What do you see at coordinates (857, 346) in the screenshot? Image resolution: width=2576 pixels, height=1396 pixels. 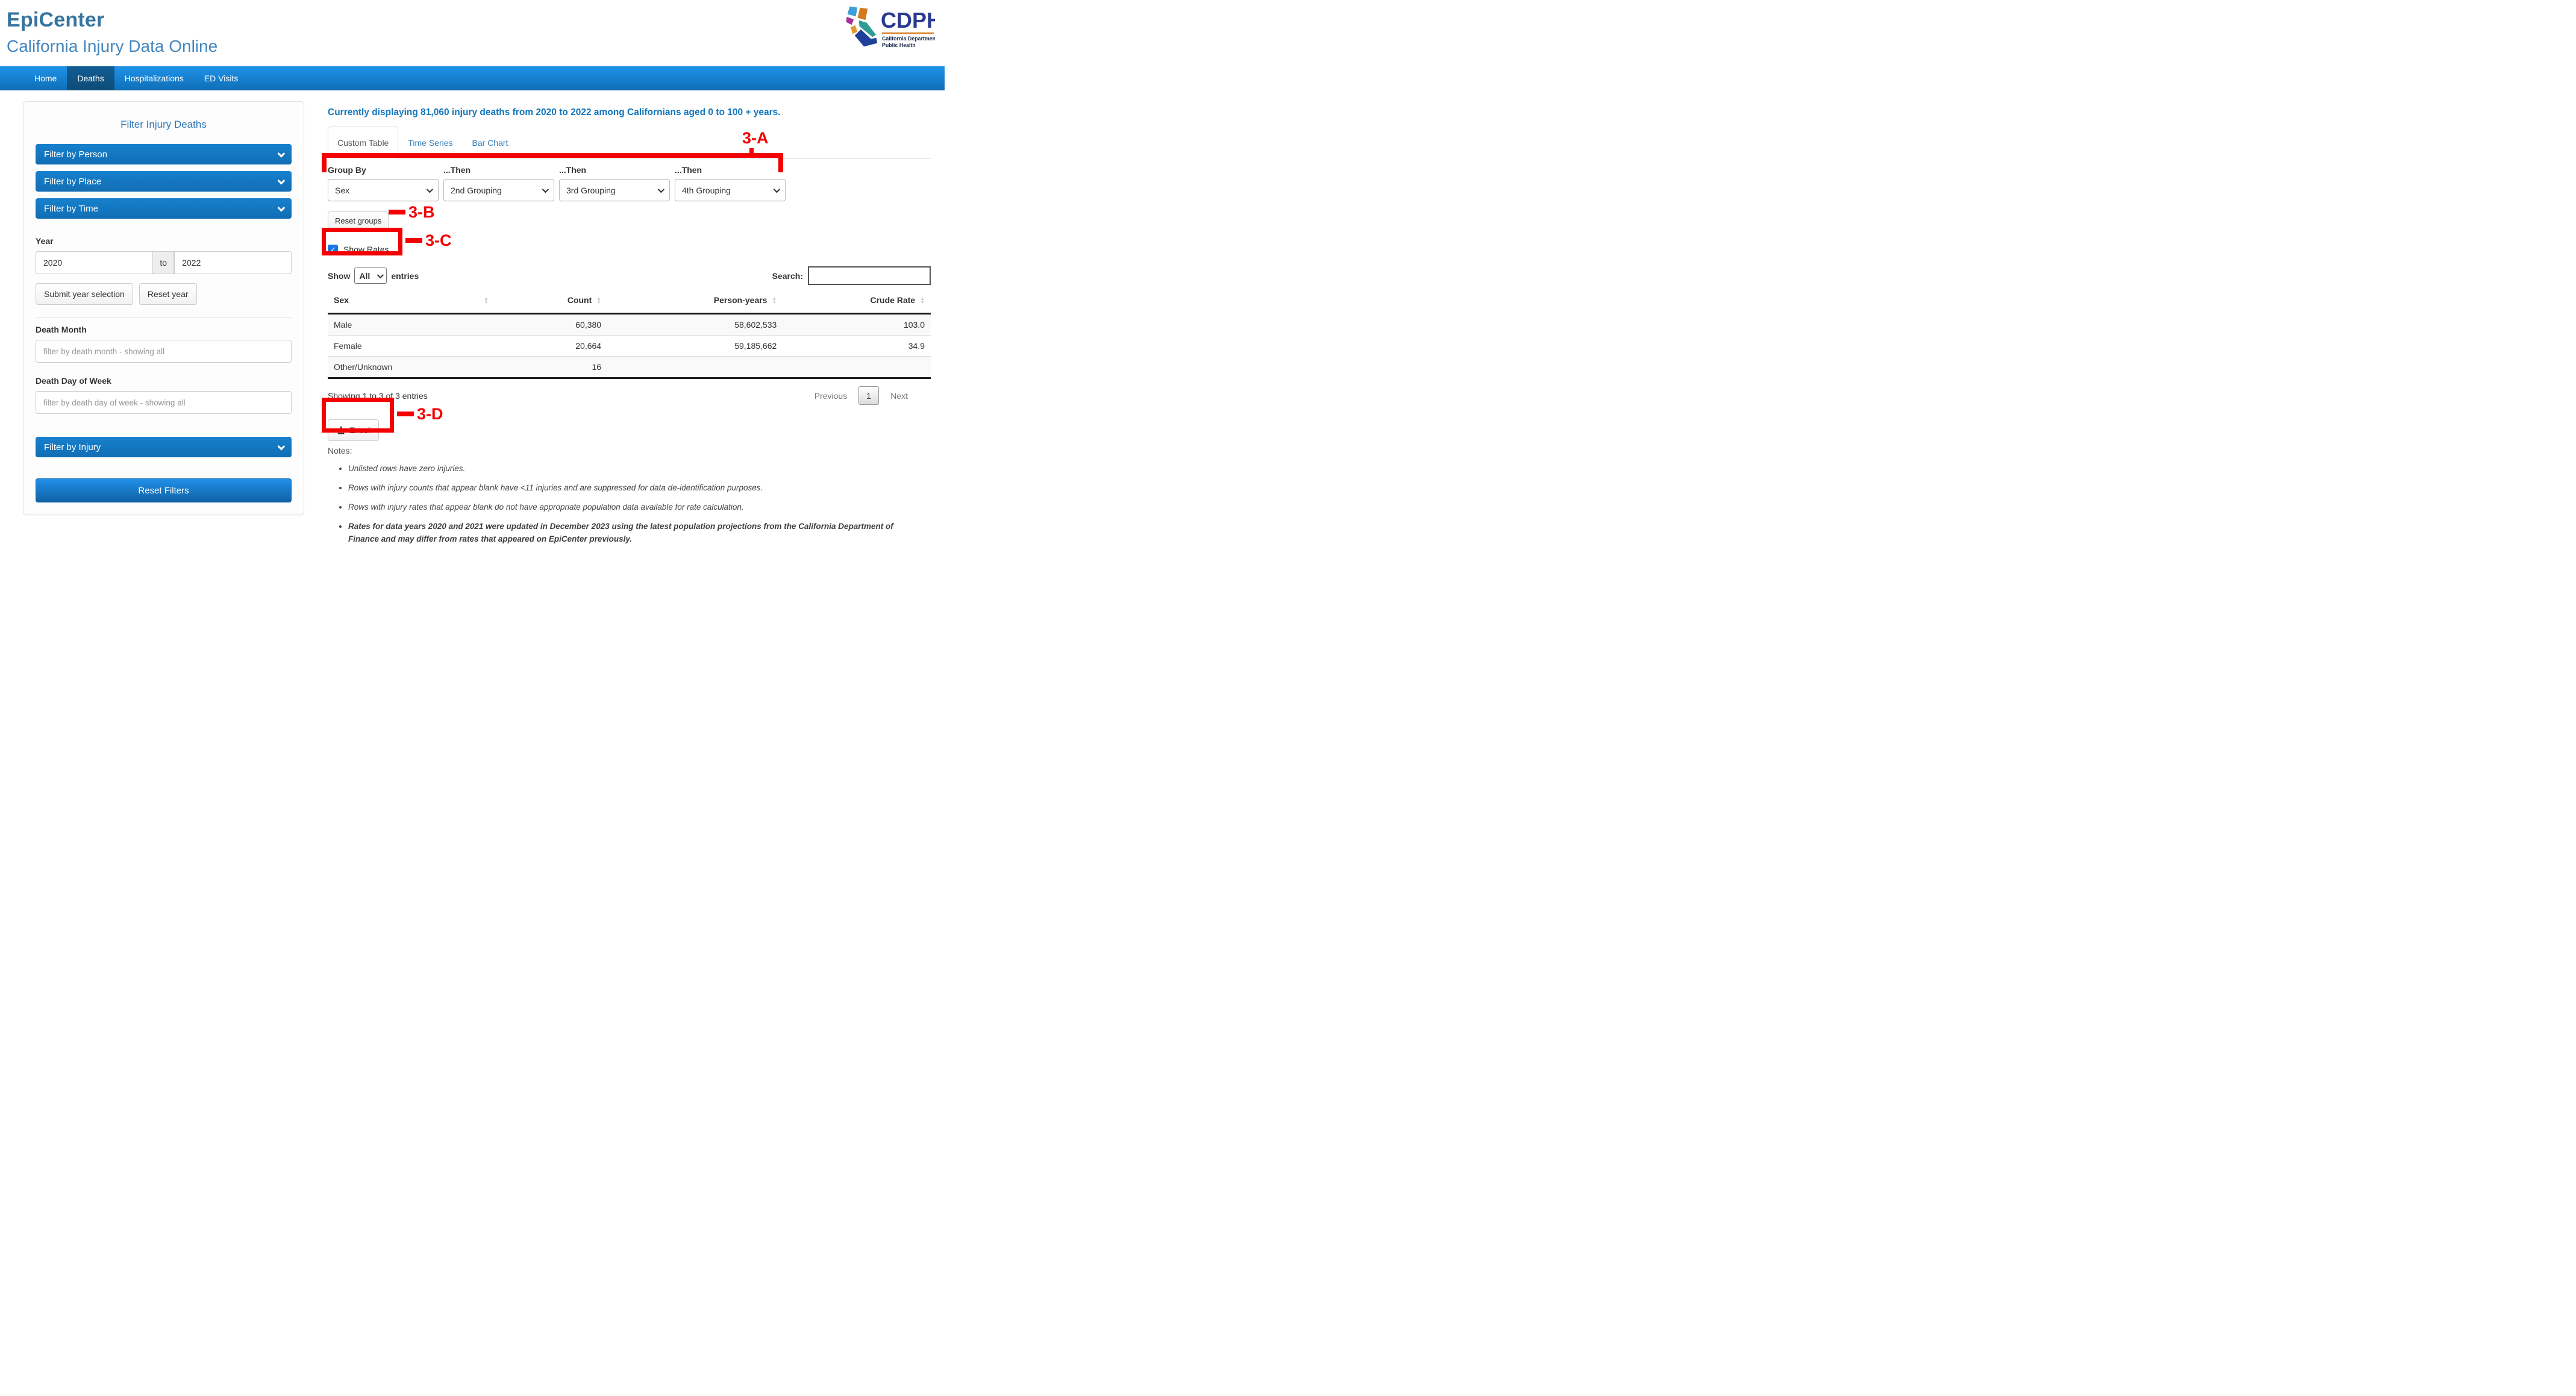 I see `cell-crude-rate: 34.9` at bounding box center [857, 346].